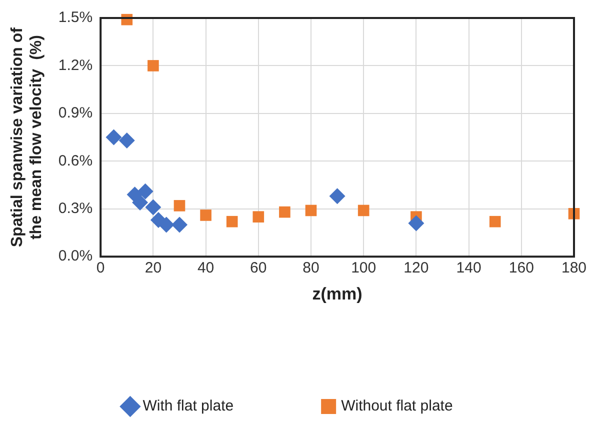 Image resolution: width=598 pixels, height=428 pixels. Describe the element at coordinates (311, 268) in the screenshot. I see `x-tick-label: 80` at that location.